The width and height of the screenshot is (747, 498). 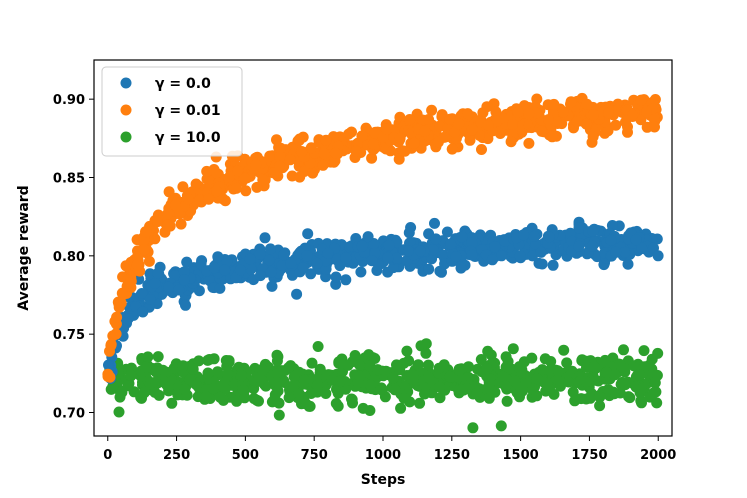 What do you see at coordinates (521, 455) in the screenshot?
I see `x-tick-label: 1500` at bounding box center [521, 455].